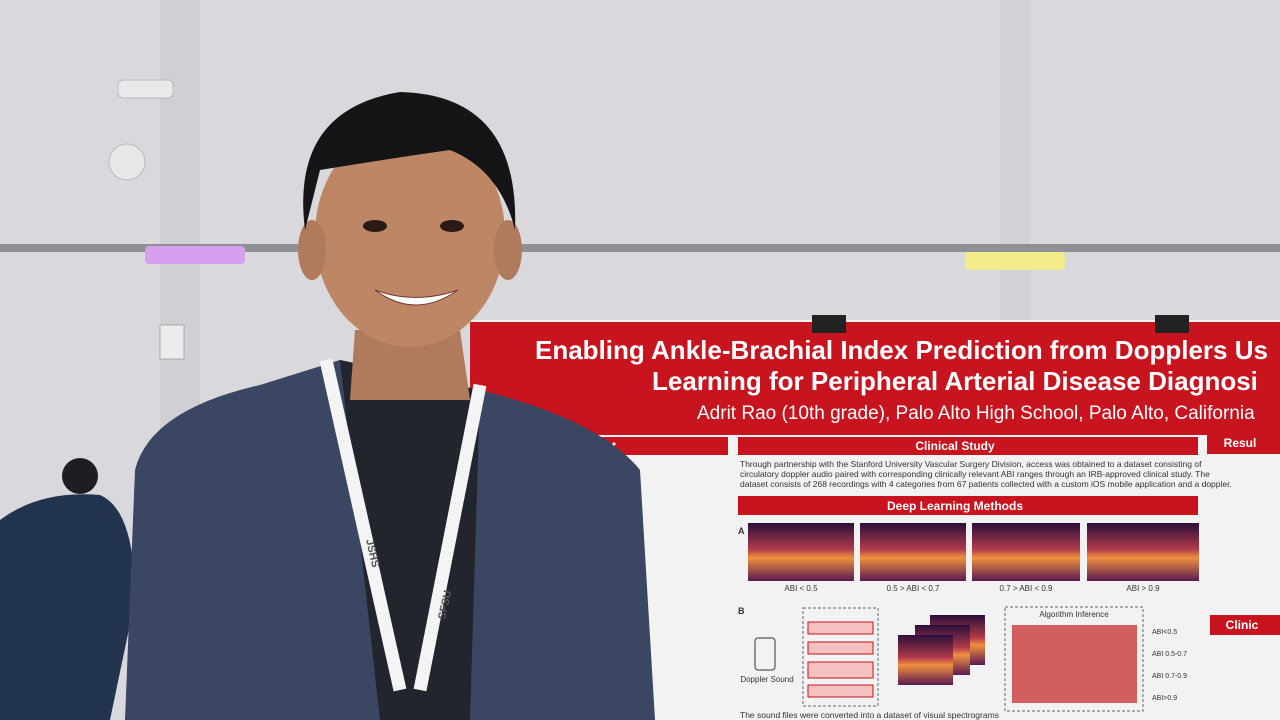 The height and width of the screenshot is (720, 1280). Describe the element at coordinates (1143, 588) in the screenshot. I see `spectrogram-label: ABI > 0.9` at that location.